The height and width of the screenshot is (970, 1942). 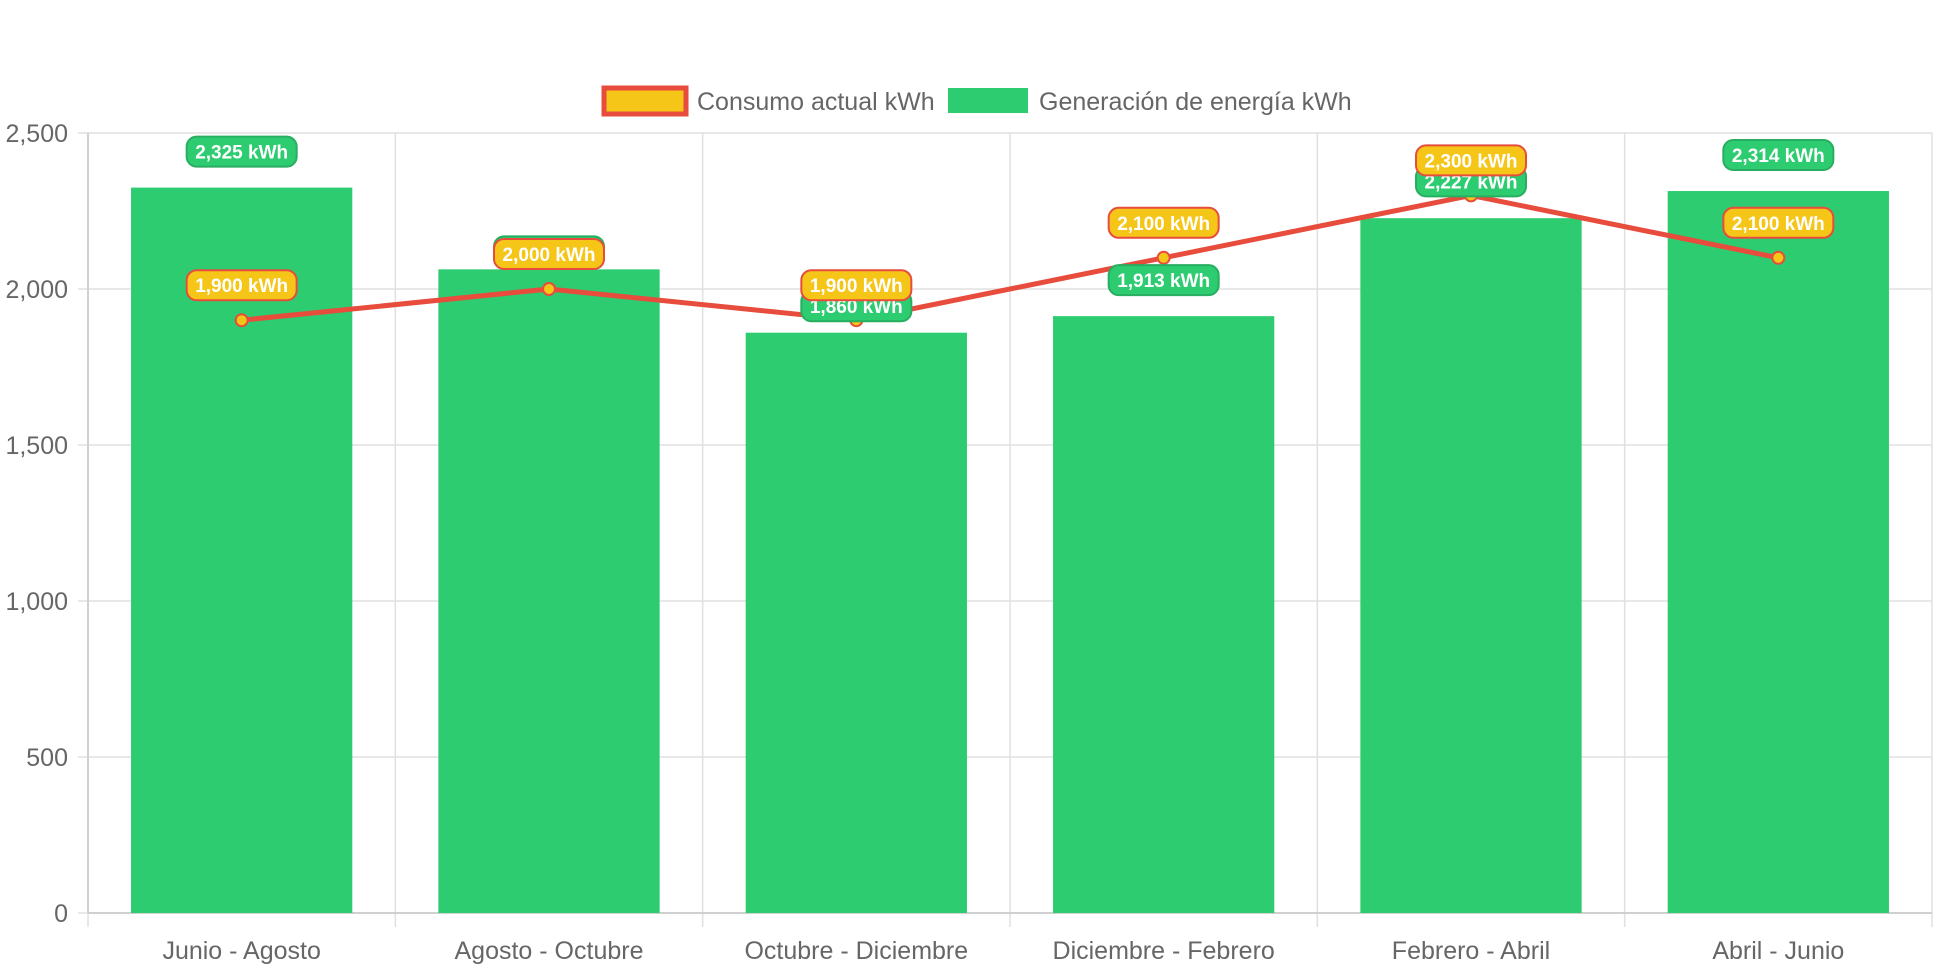 I want to click on line-data-label: 2,300 kWh, so click(x=1471, y=161).